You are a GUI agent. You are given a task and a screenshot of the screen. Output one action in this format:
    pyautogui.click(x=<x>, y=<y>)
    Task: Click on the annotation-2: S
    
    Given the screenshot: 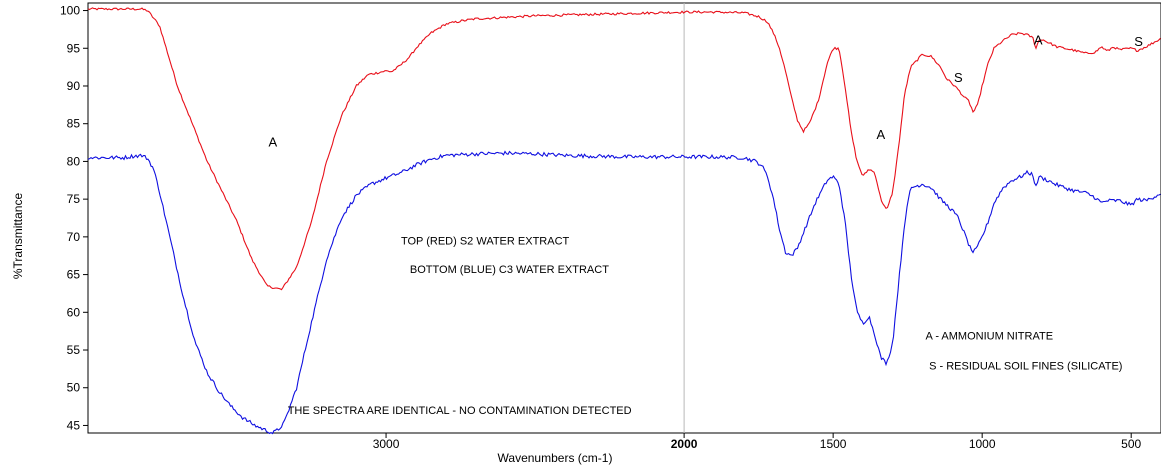 What is the action you would take?
    pyautogui.click(x=958, y=77)
    